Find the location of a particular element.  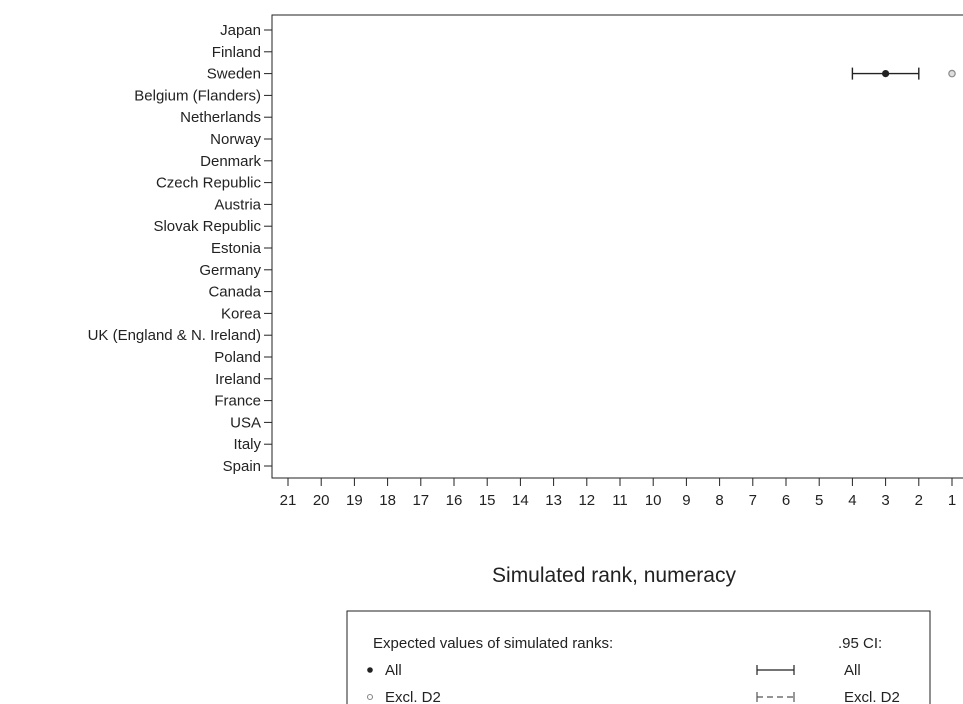

y-tick-label: France is located at coordinates (237, 401).